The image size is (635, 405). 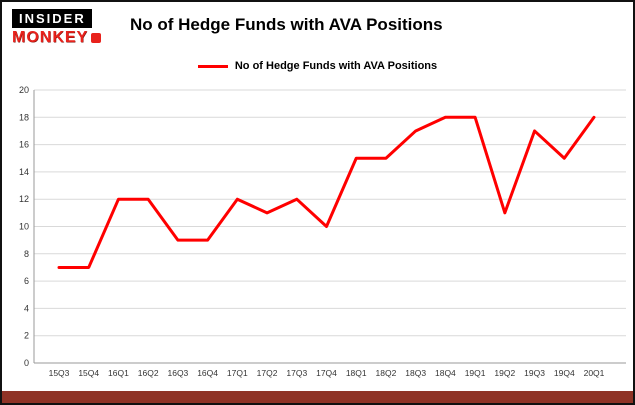 What do you see at coordinates (24, 145) in the screenshot?
I see `y-tick-label: 16` at bounding box center [24, 145].